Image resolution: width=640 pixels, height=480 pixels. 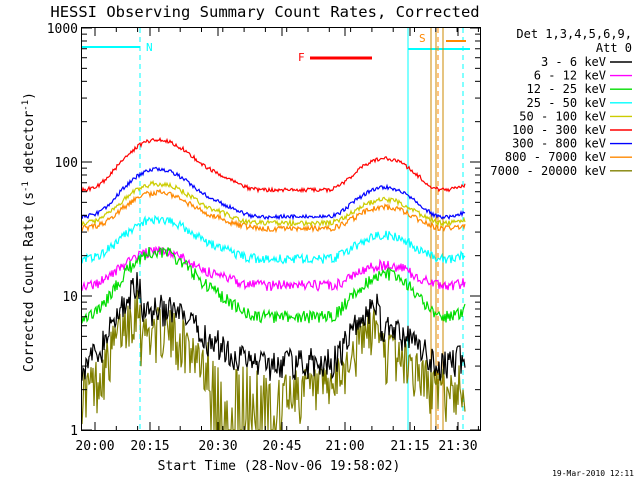 What do you see at coordinates (94, 446) in the screenshot?
I see `x-tick-label: 20:00` at bounding box center [94, 446].